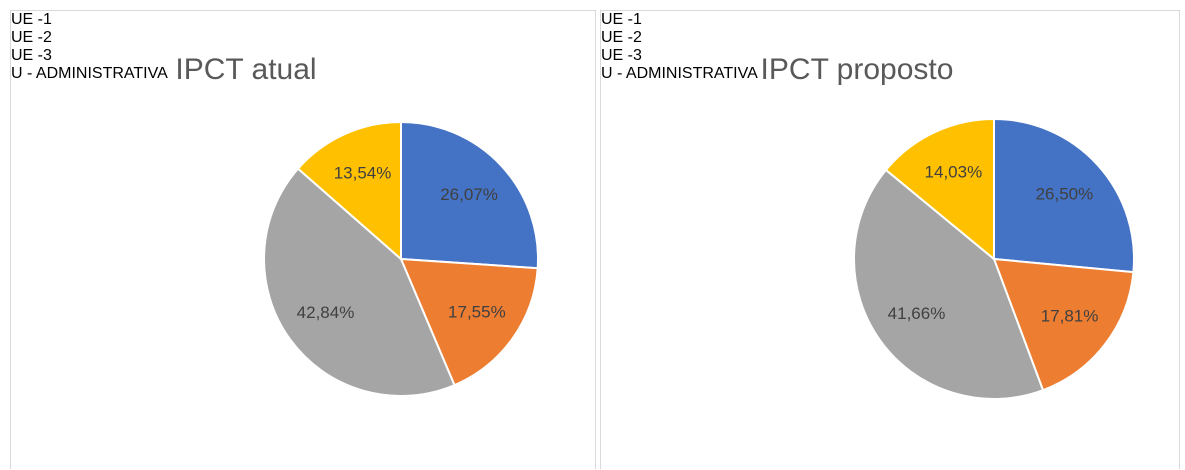 This screenshot has height=470, width=1185. I want to click on data-label: 14,03%, so click(954, 171).